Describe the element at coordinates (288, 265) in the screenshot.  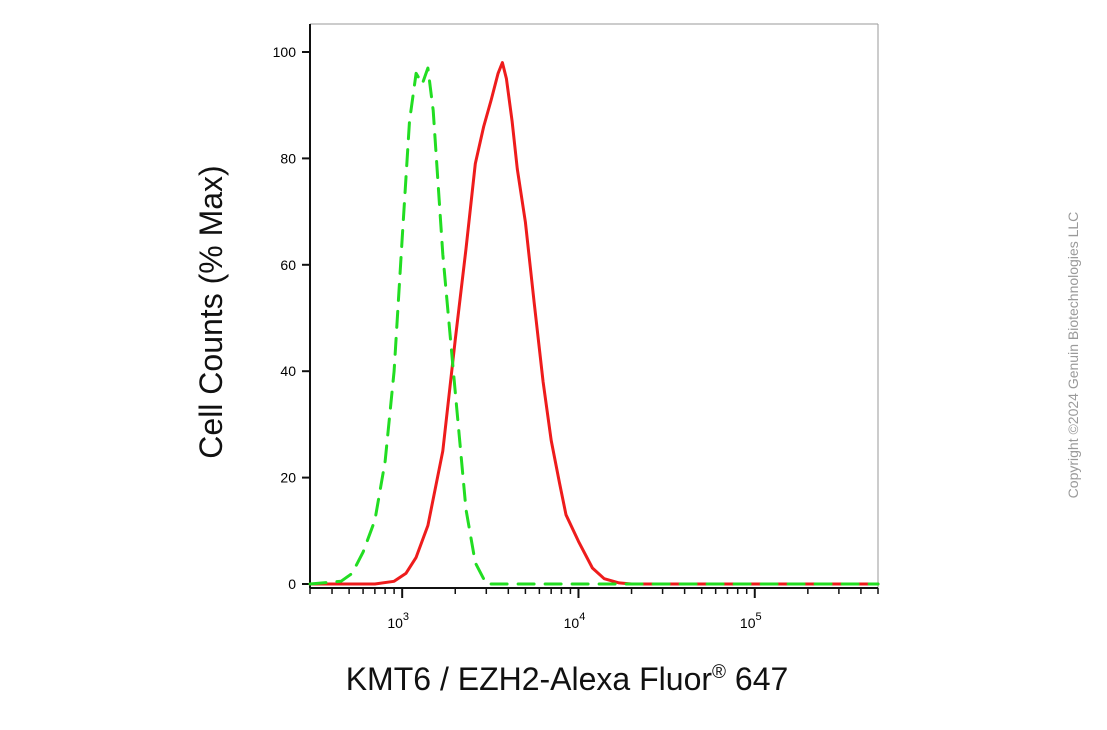
I see `y-tick-label: 60` at that location.